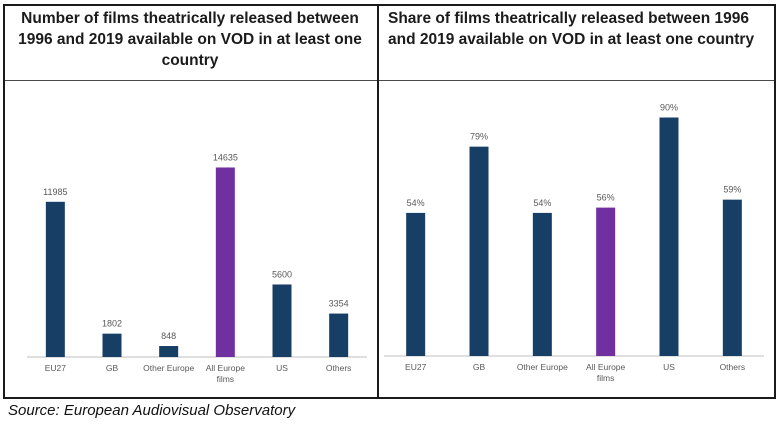 Image resolution: width=781 pixels, height=429 pixels. What do you see at coordinates (479, 137) in the screenshot?
I see `share-value-label-1: 79%` at bounding box center [479, 137].